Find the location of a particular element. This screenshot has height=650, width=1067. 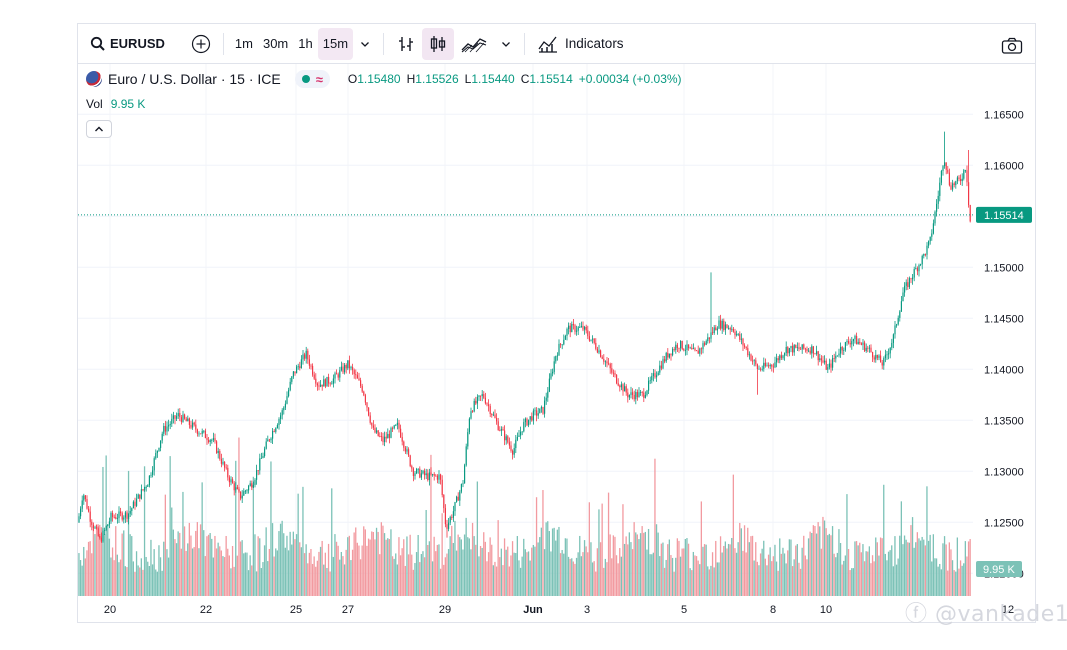

timeframe-1m: 1m is located at coordinates (243, 43).